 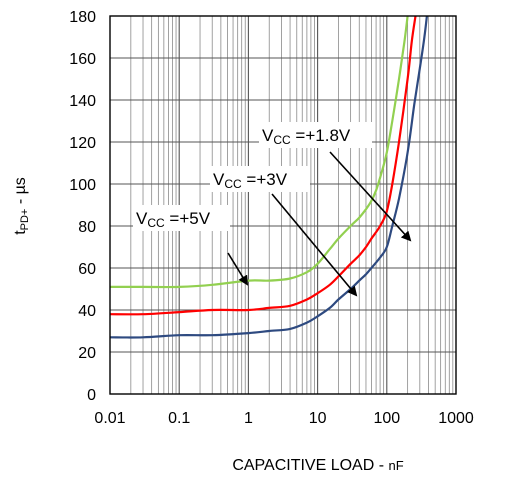 What do you see at coordinates (109, 418) in the screenshot?
I see `x-tick-label: 0.01` at bounding box center [109, 418].